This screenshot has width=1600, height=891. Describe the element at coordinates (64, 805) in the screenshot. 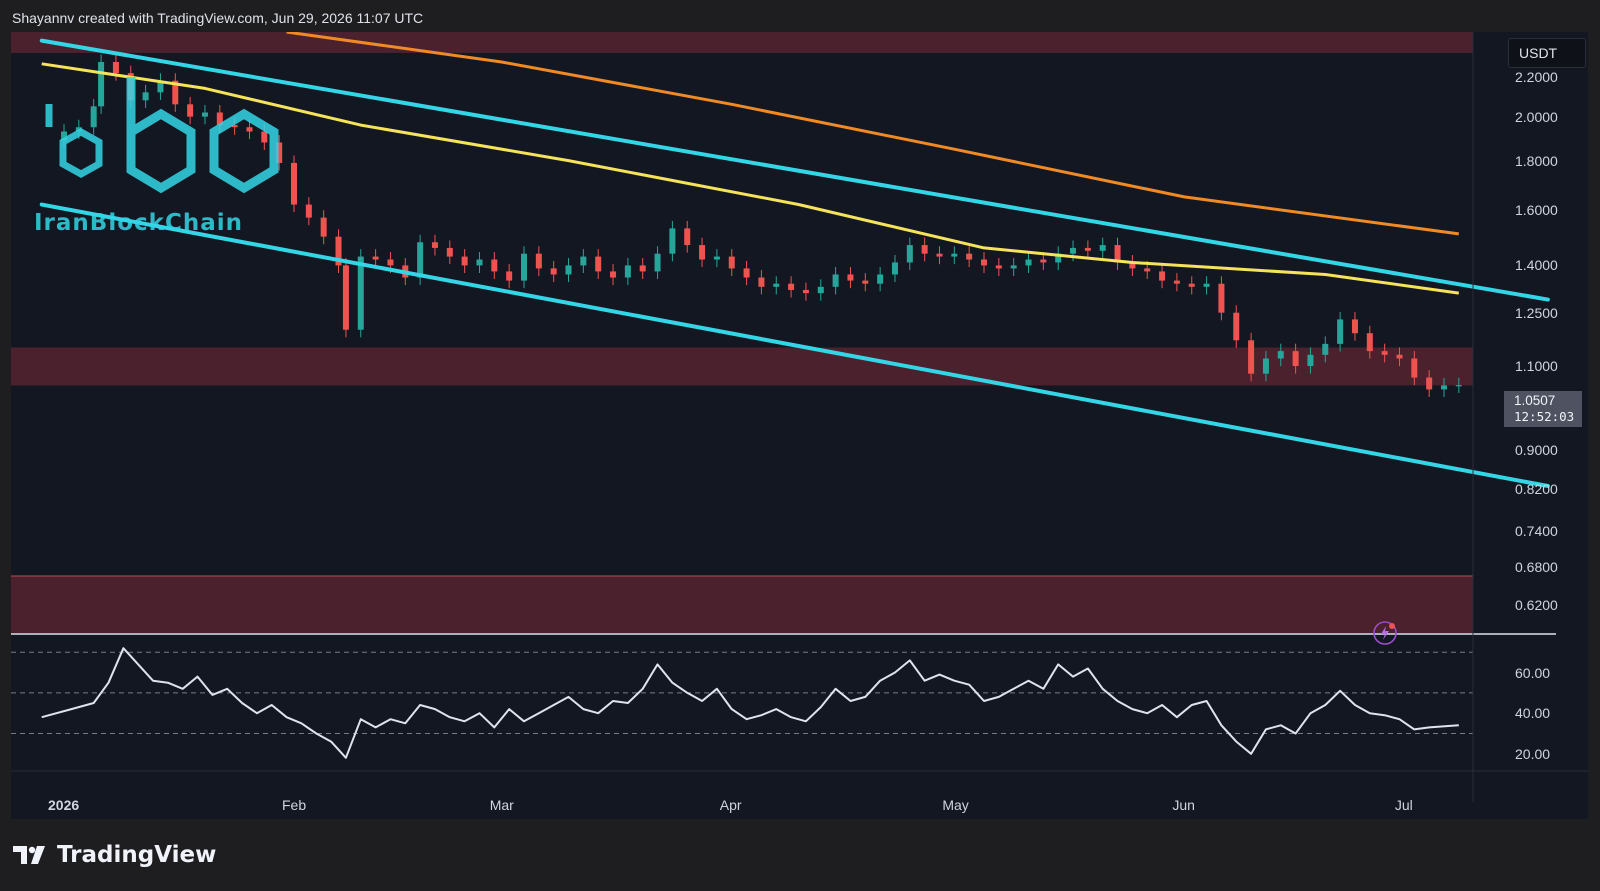

I see `time-tick-label: 2026` at that location.